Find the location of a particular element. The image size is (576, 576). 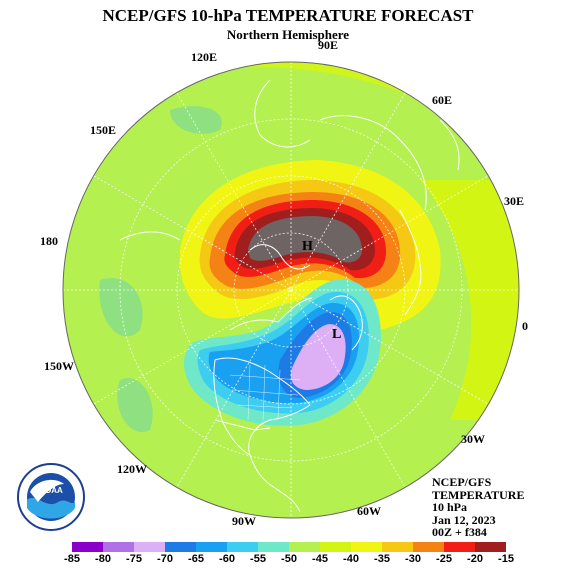

lon-label-150w: 150W is located at coordinates (59, 366).